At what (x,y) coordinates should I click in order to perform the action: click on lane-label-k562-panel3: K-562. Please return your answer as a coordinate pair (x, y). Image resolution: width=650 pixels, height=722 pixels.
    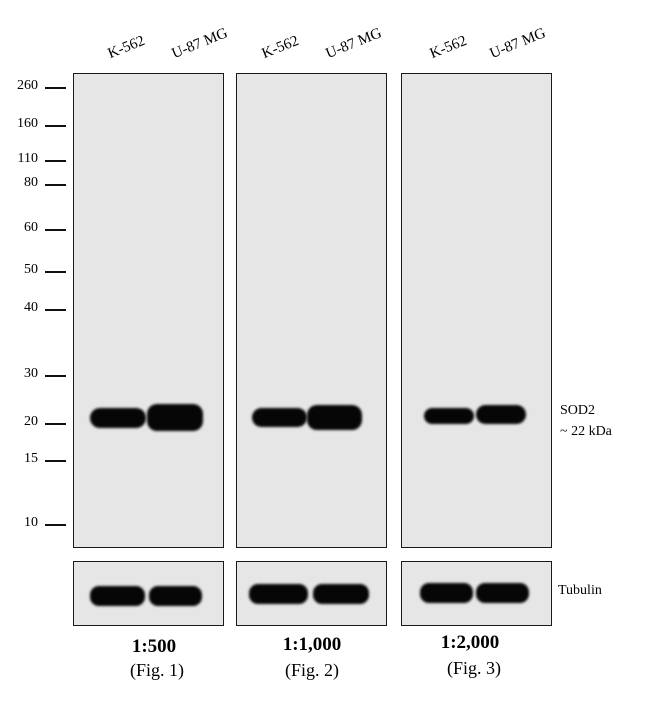
    Looking at the image, I should click on (448, 47).